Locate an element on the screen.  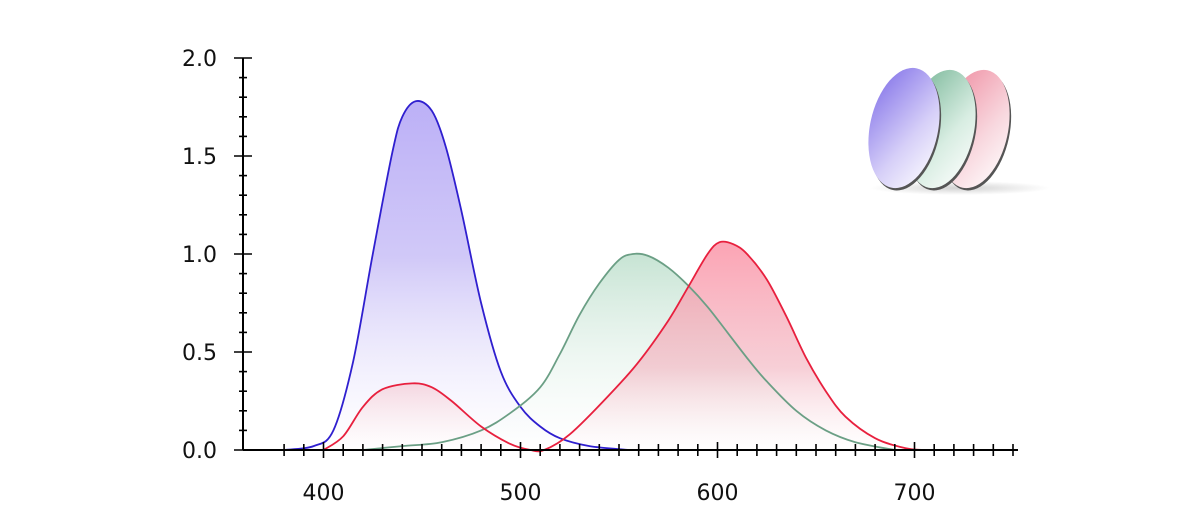
y-tick-label: 0.0 is located at coordinates (199, 451).